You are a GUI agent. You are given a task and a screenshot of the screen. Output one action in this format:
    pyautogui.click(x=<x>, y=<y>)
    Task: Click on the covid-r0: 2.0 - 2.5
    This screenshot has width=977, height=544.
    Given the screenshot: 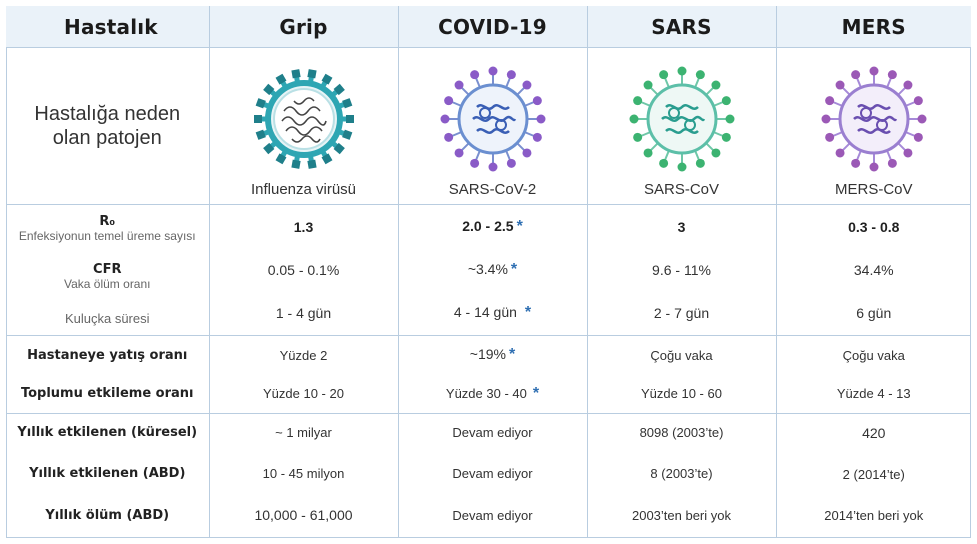 What is the action you would take?
    pyautogui.click(x=488, y=225)
    